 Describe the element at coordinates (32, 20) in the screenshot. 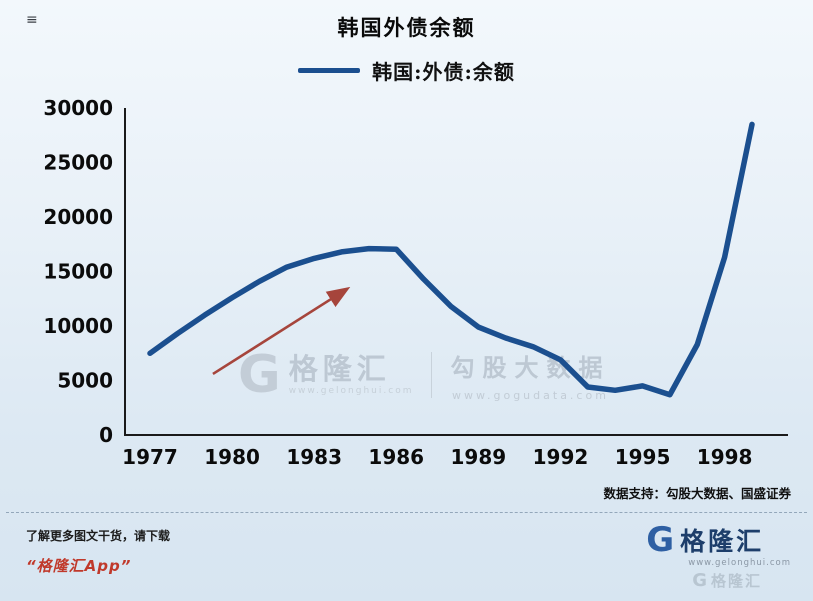

I see `menu-icon: ≡` at that location.